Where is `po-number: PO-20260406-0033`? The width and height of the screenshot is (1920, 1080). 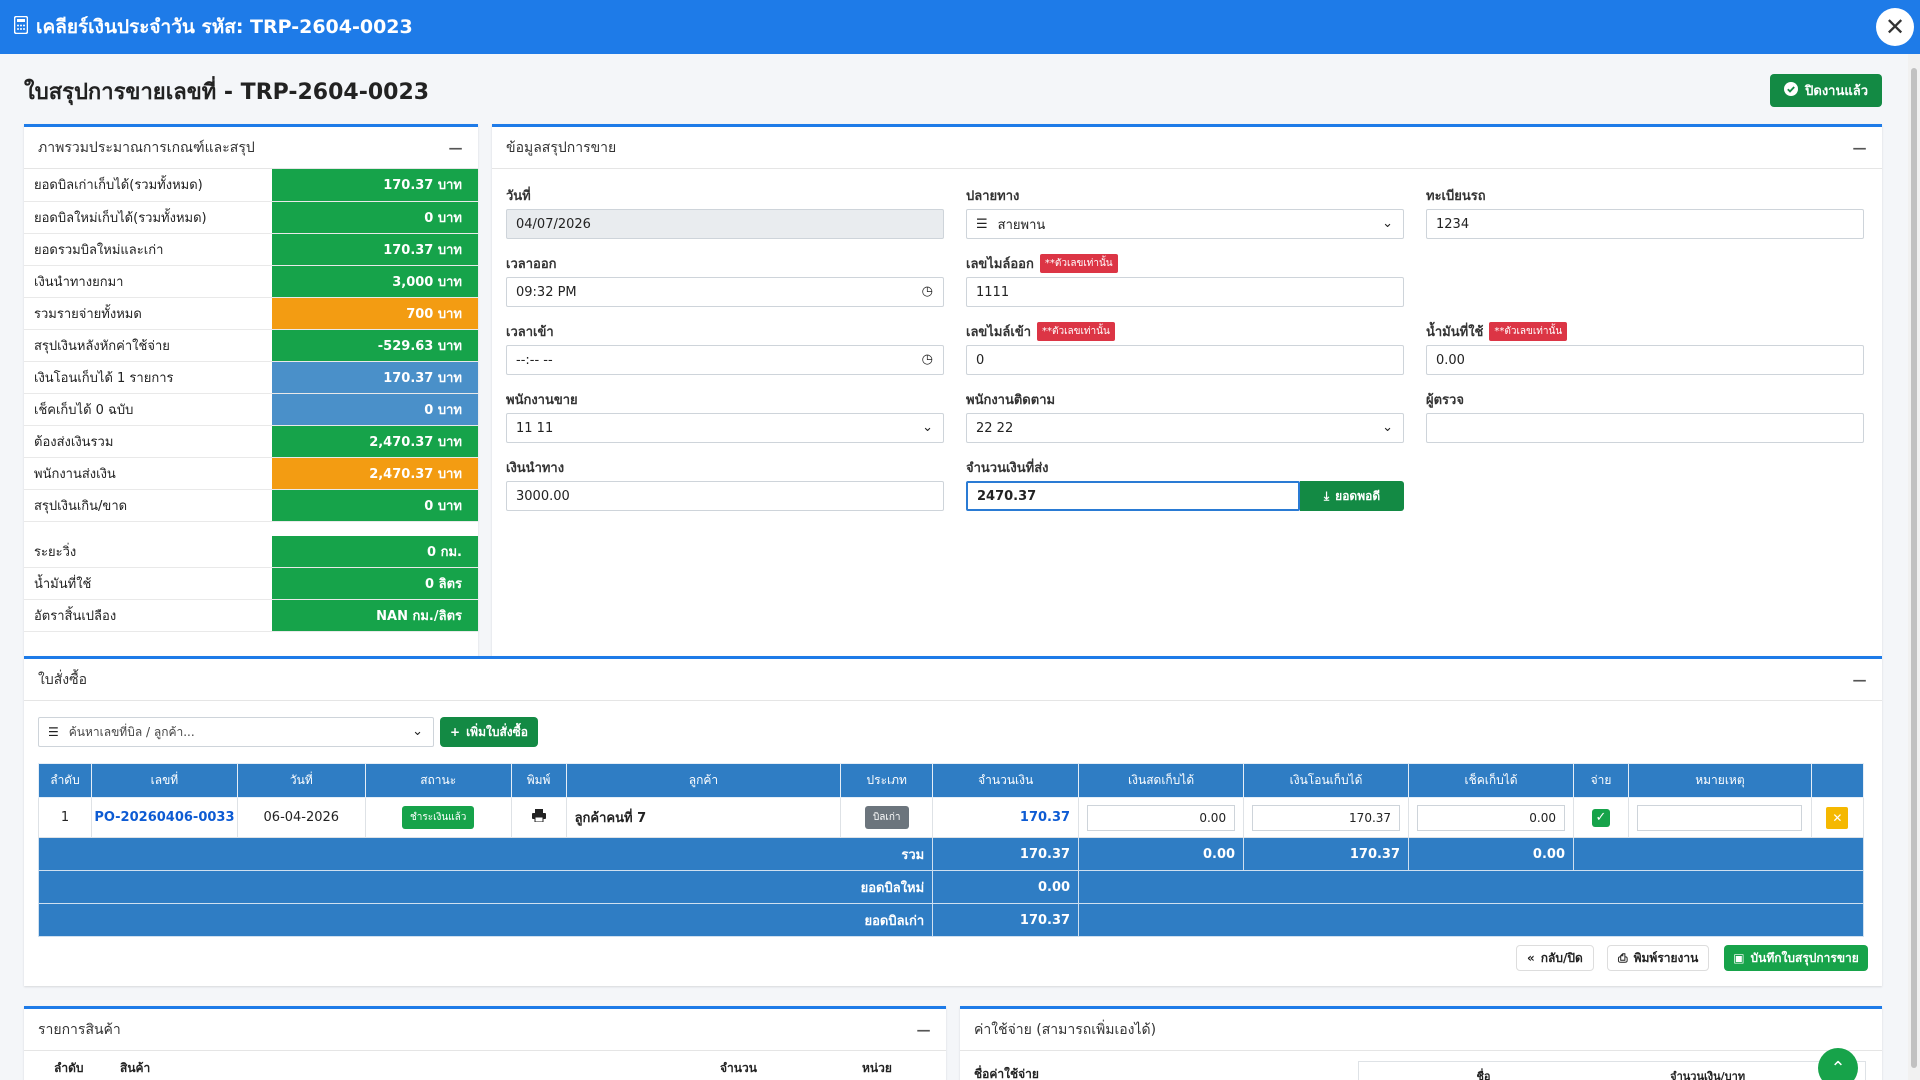 po-number: PO-20260406-0033 is located at coordinates (164, 817).